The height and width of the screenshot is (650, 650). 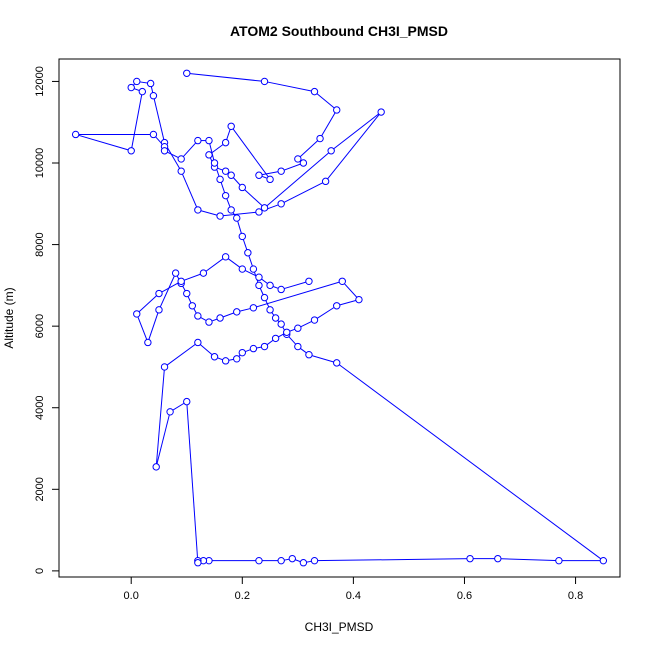 I want to click on x-axis-ticks: 0.0 0.2 0.4 0.6 0.8, so click(x=353, y=589).